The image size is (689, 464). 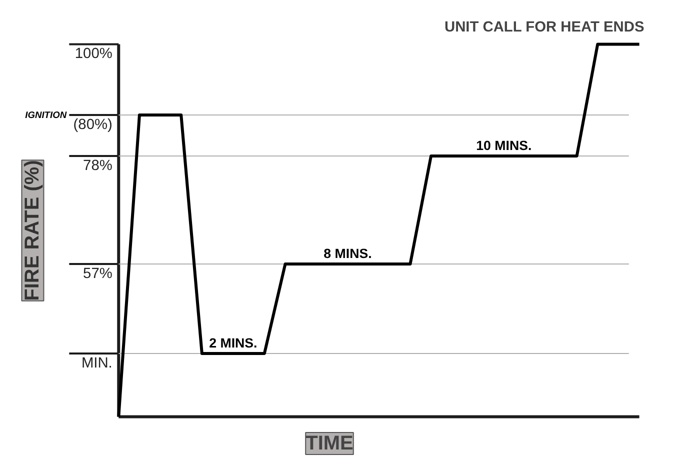 What do you see at coordinates (96, 363) in the screenshot?
I see `text: MIN.` at bounding box center [96, 363].